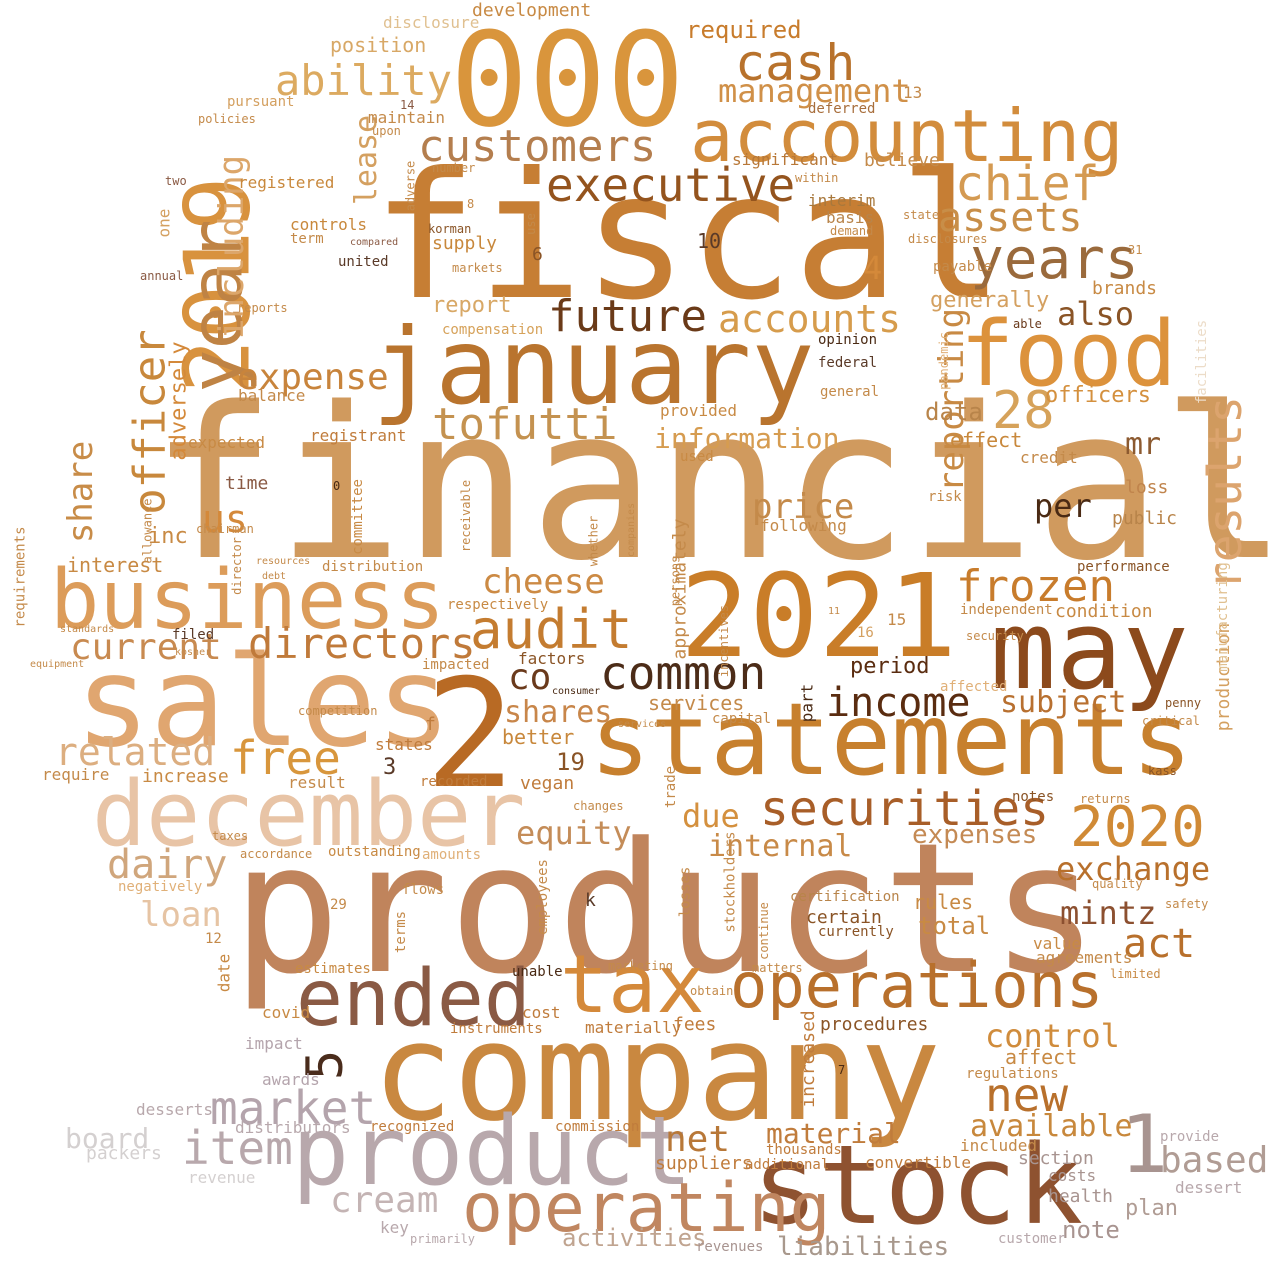 The image size is (1280, 1264). Describe the element at coordinates (1145, 518) in the screenshot. I see `word-public: public` at that location.